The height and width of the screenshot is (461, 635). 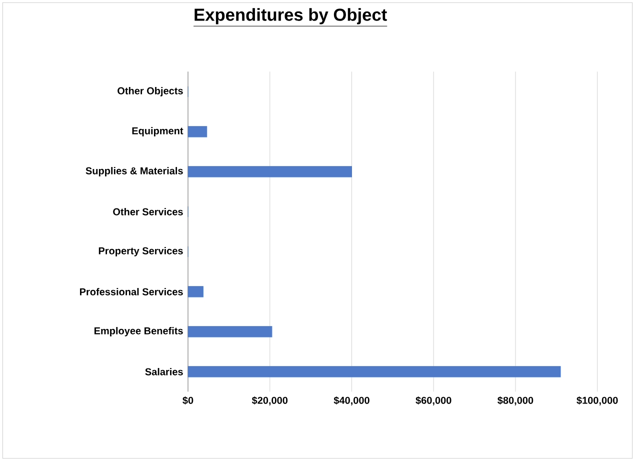 I want to click on y-tick-label: Other Objects, so click(x=150, y=91).